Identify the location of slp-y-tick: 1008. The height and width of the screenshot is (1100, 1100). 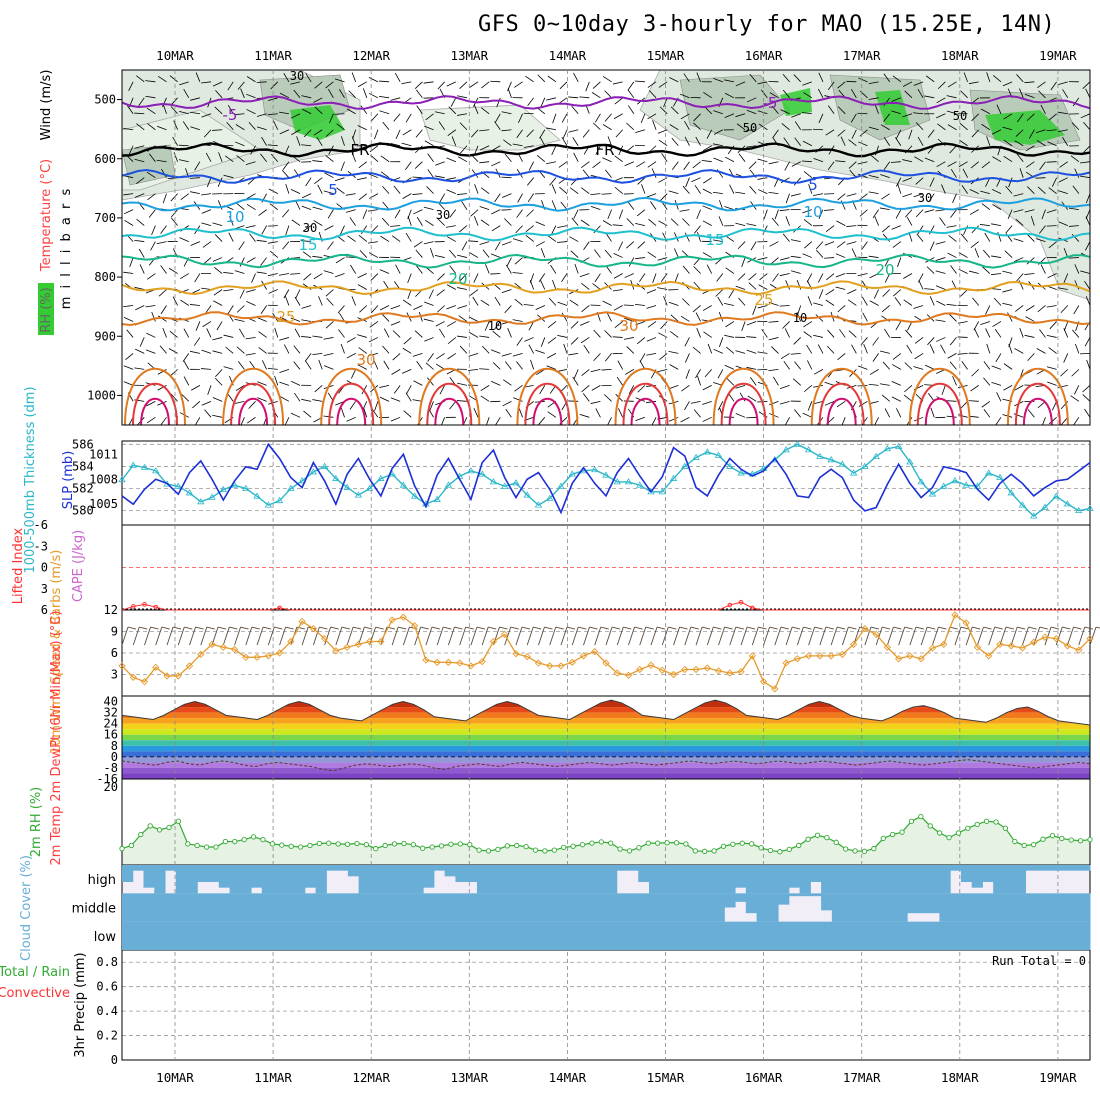
(103, 479).